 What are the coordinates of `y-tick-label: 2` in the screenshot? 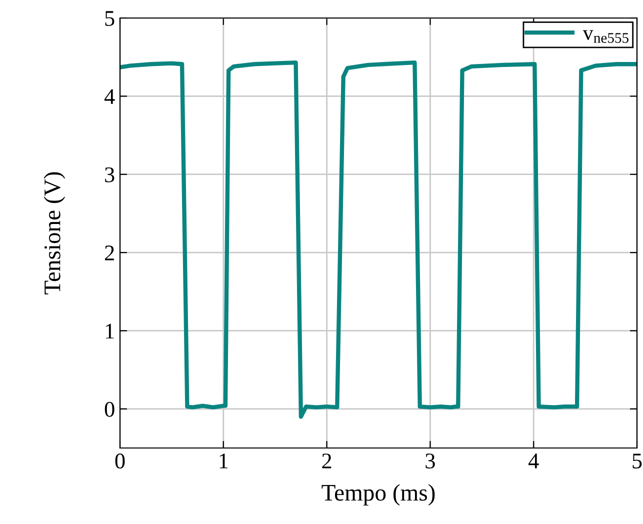 It's located at (109, 253).